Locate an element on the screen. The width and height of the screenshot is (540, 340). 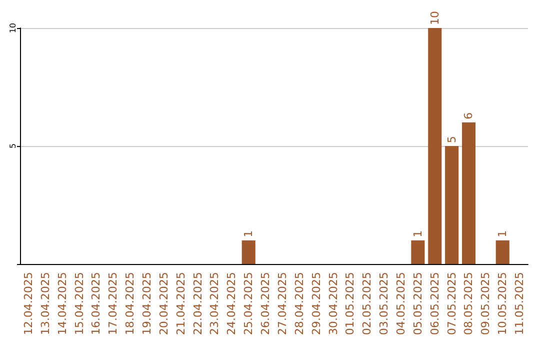
x-tick-label: 25.04.2025 is located at coordinates (249, 304).